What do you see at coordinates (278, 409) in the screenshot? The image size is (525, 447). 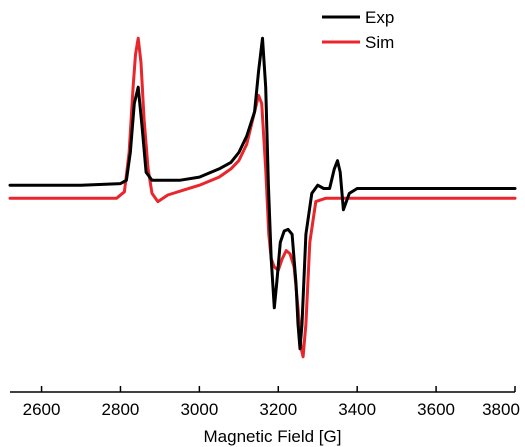 I see `x-tick-label: 3200` at bounding box center [278, 409].